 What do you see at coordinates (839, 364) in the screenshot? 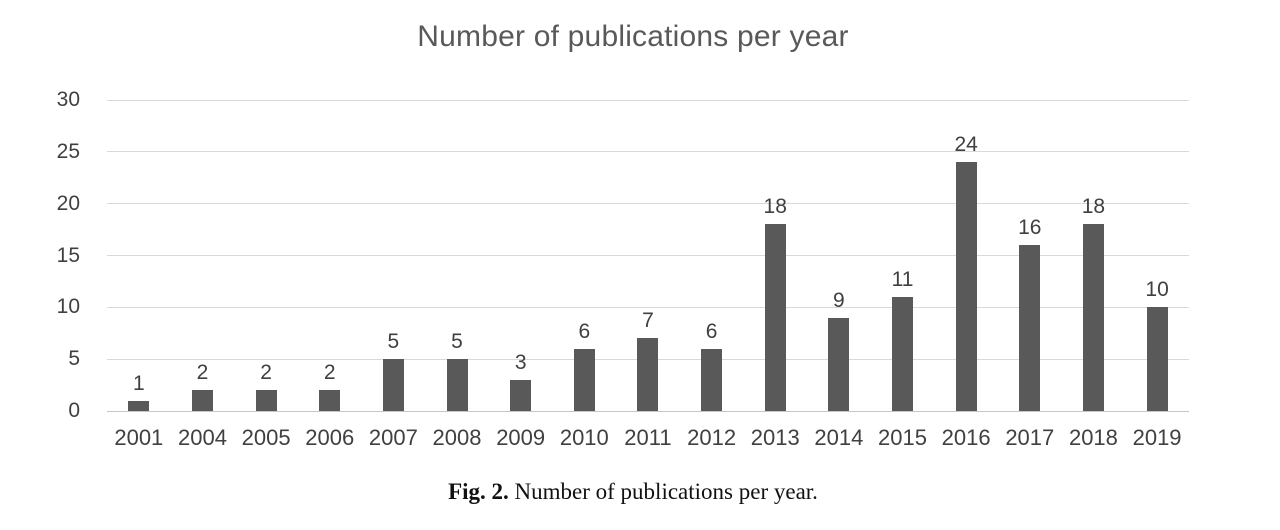
I see `bar-2014` at bounding box center [839, 364].